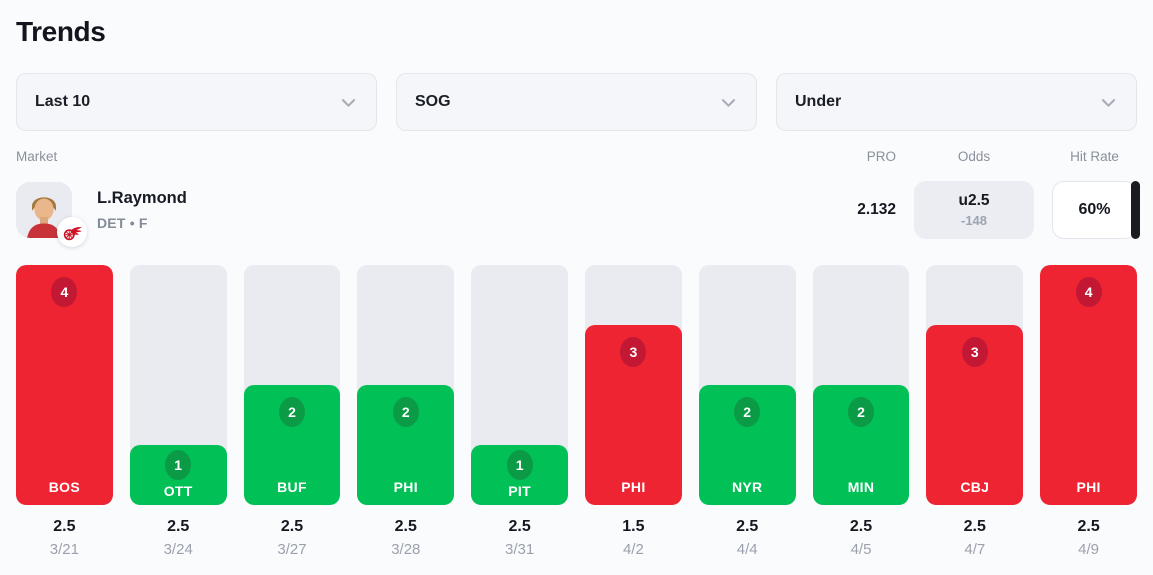 The width and height of the screenshot is (1153, 575). I want to click on game-bar: 1 PIT, so click(519, 475).